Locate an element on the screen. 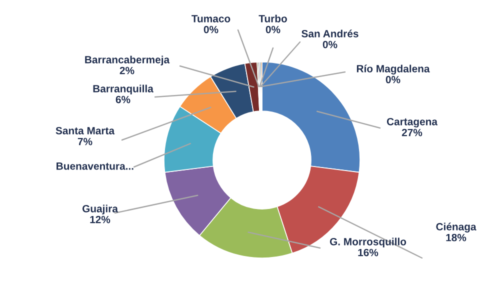 The image size is (503, 293). slice-label: Cartagena is located at coordinates (412, 123).